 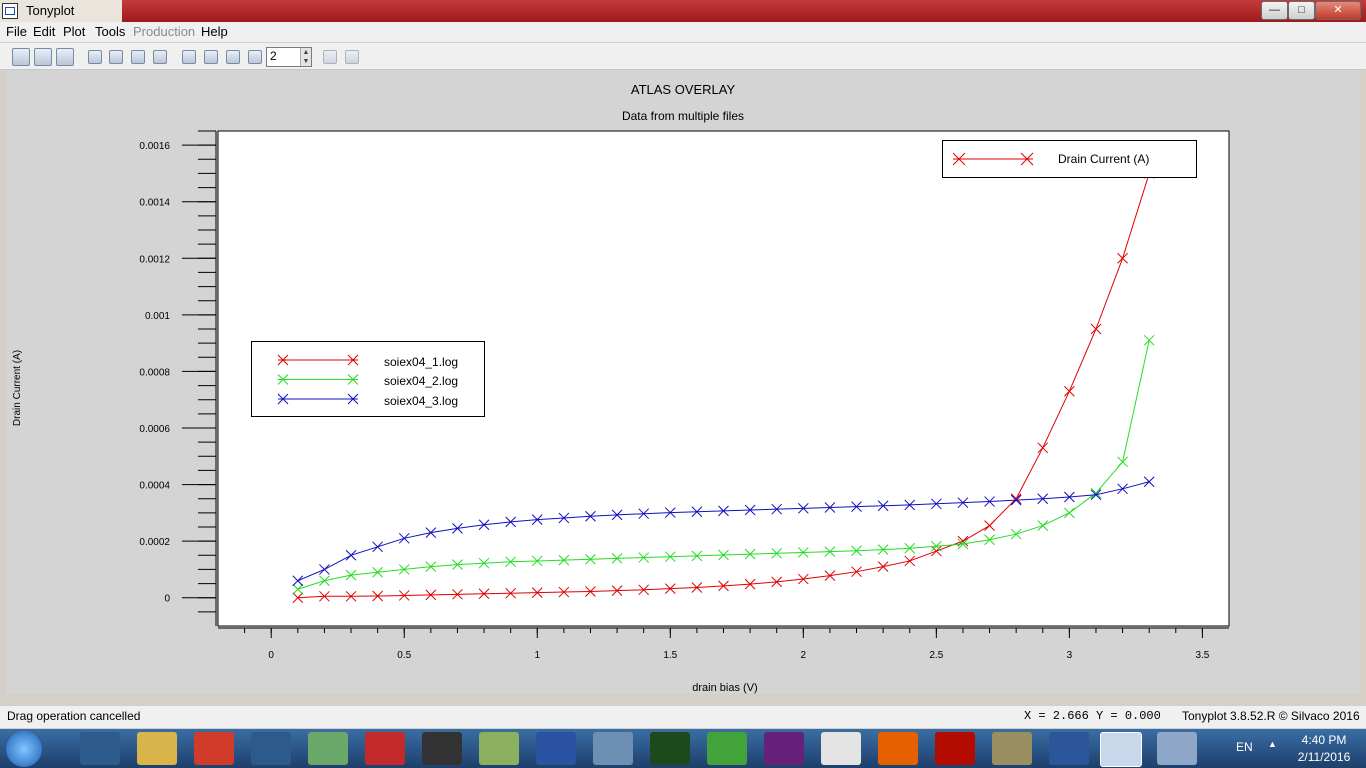 What do you see at coordinates (154, 542) in the screenshot?
I see `y-tick-label: 0.0002` at bounding box center [154, 542].